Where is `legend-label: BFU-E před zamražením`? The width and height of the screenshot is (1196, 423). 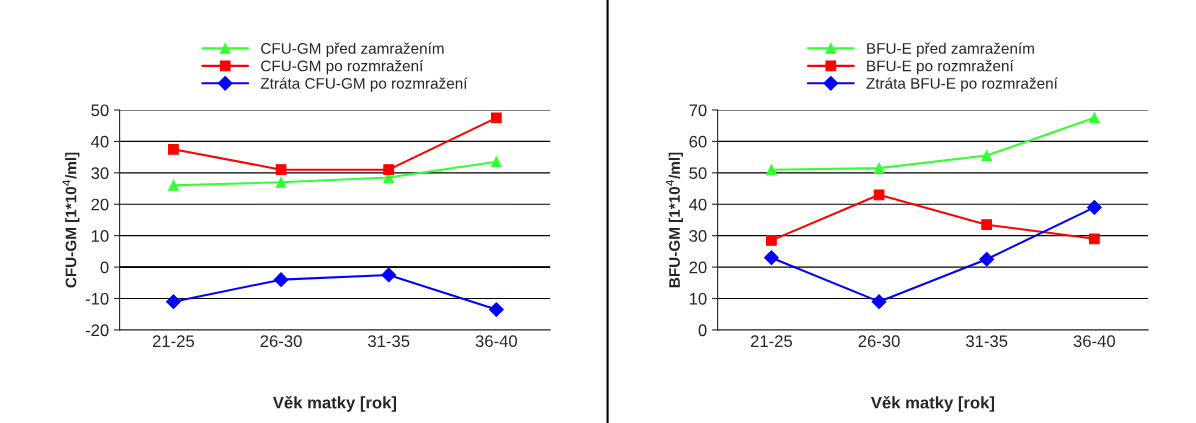 legend-label: BFU-E před zamražením is located at coordinates (950, 49).